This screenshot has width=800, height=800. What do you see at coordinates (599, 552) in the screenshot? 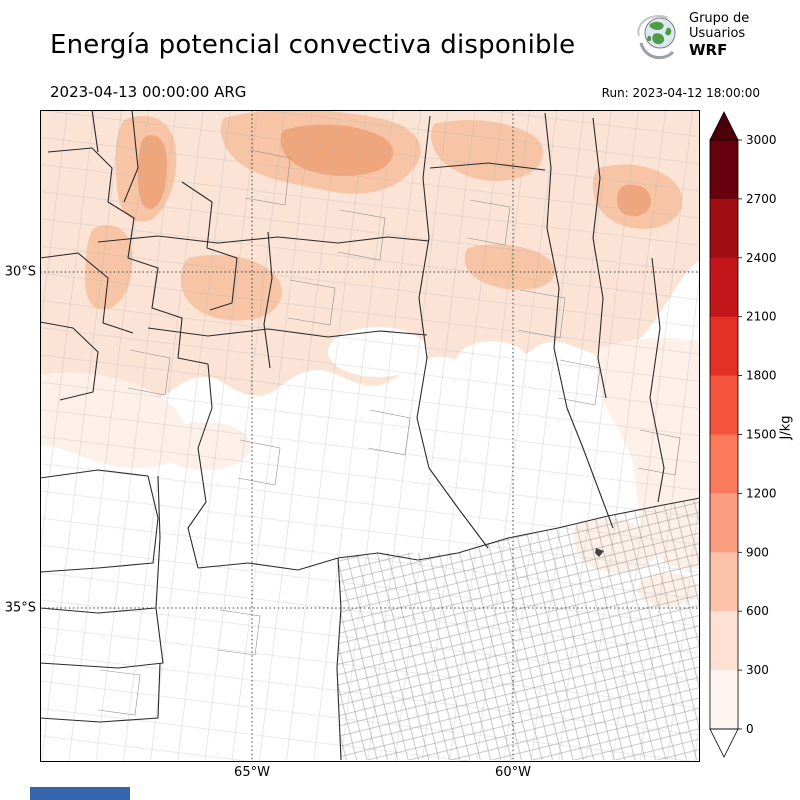
I see `buenos-aires-city-mark` at bounding box center [599, 552].